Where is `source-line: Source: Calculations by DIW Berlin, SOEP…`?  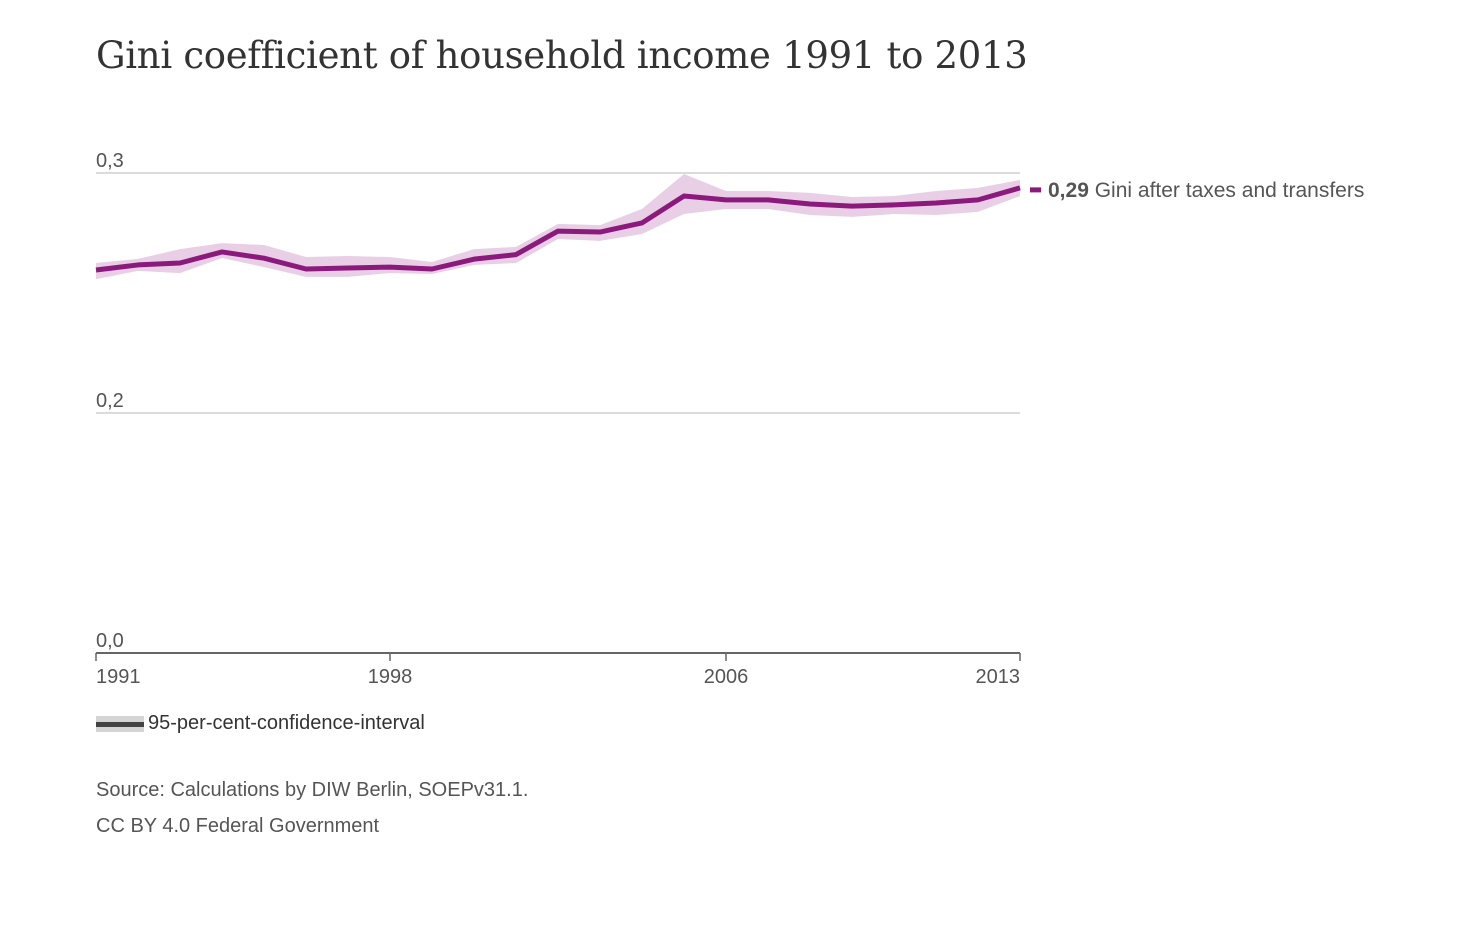
source-line: Source: Calculations by DIW Berlin, SOEP… is located at coordinates (312, 790).